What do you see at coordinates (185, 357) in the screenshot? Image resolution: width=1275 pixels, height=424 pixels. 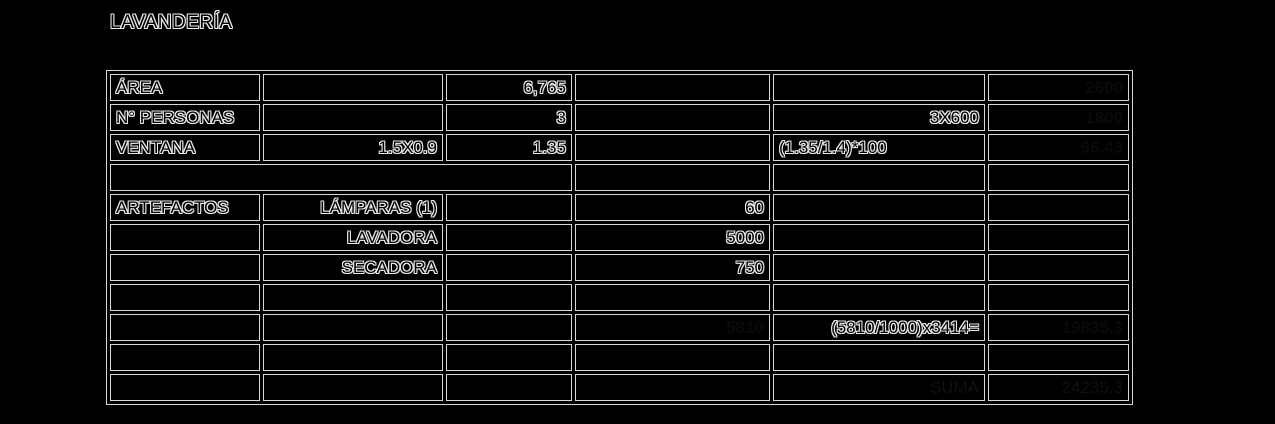 I see `cell-A10` at bounding box center [185, 357].